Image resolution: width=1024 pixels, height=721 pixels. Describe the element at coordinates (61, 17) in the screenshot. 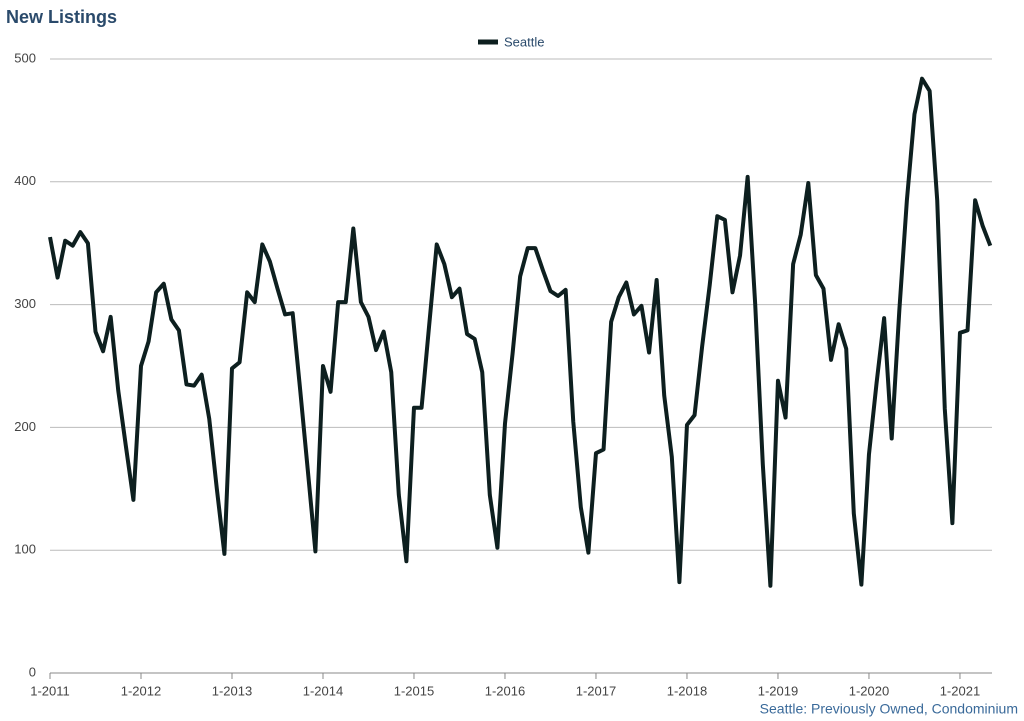

I see `chart-title: New Listings` at that location.